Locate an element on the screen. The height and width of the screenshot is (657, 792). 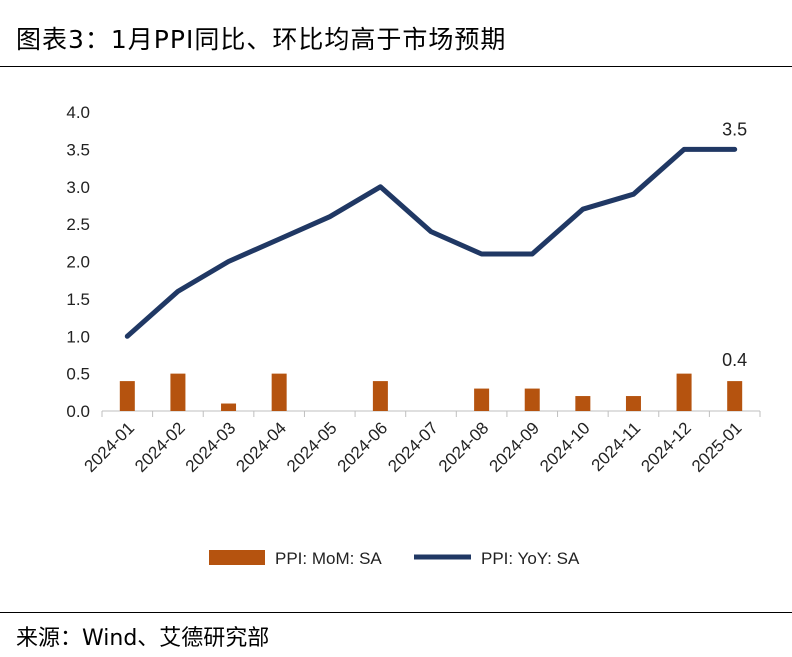
x-tick-label: 2024-03 is located at coordinates (211, 447).